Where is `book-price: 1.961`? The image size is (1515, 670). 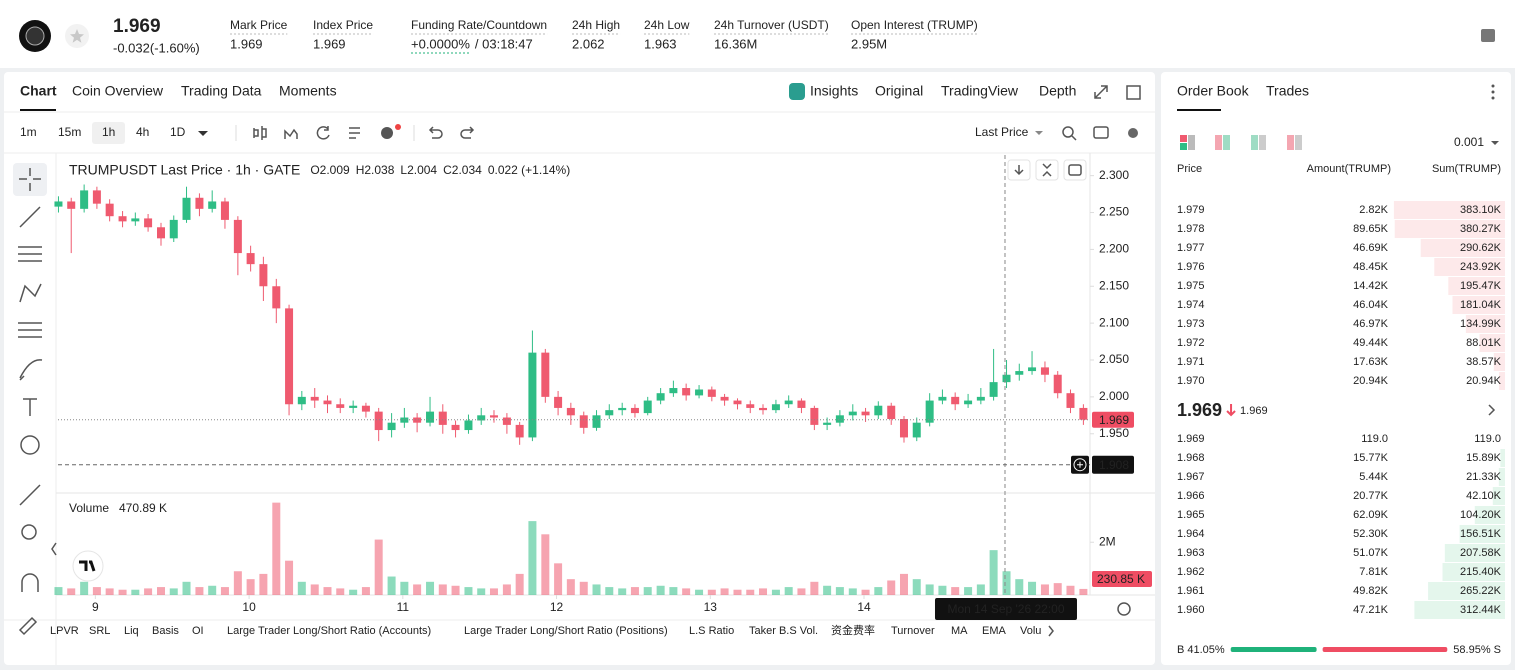 book-price: 1.961 is located at coordinates (1191, 591).